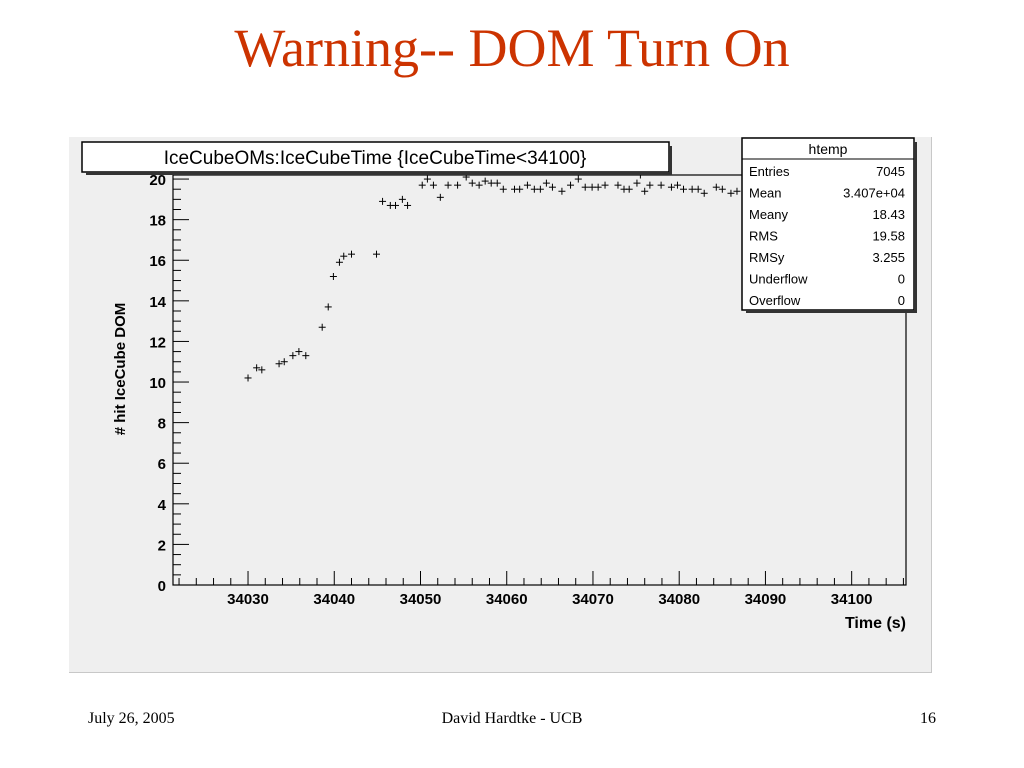 The height and width of the screenshot is (768, 1024). I want to click on x-tick-label: 34090, so click(766, 599).